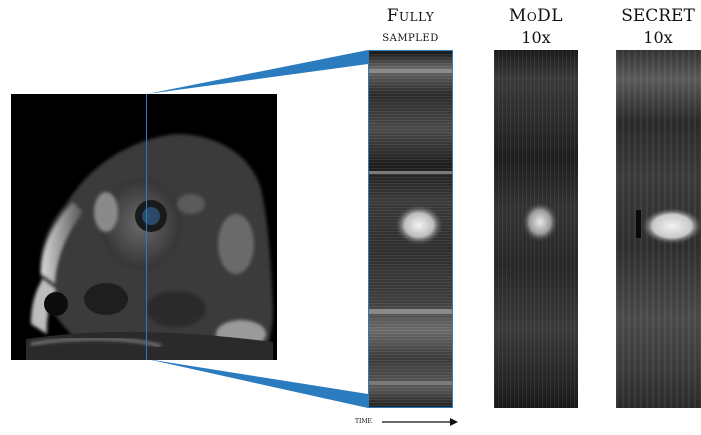 The image size is (701, 435). I want to click on modl-label-line1: MoDL, so click(536, 16).